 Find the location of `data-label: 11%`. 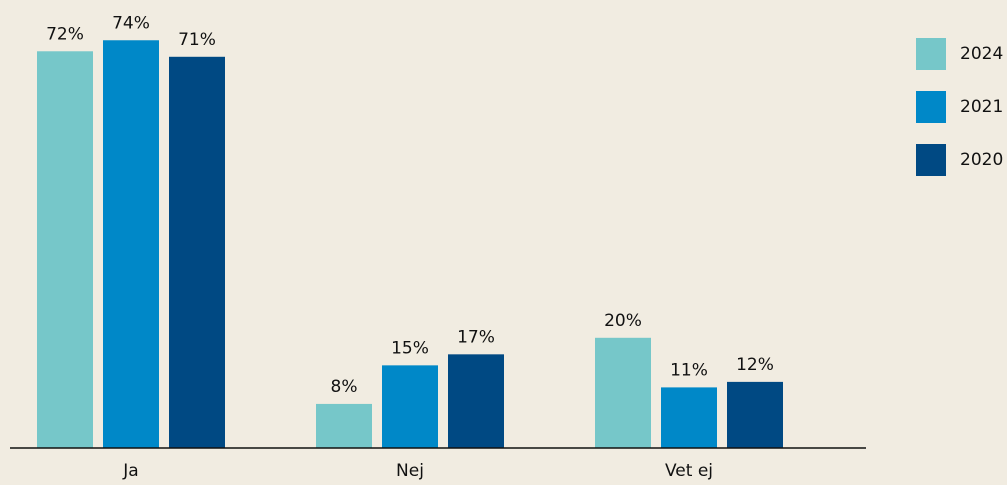

data-label: 11% is located at coordinates (689, 370).